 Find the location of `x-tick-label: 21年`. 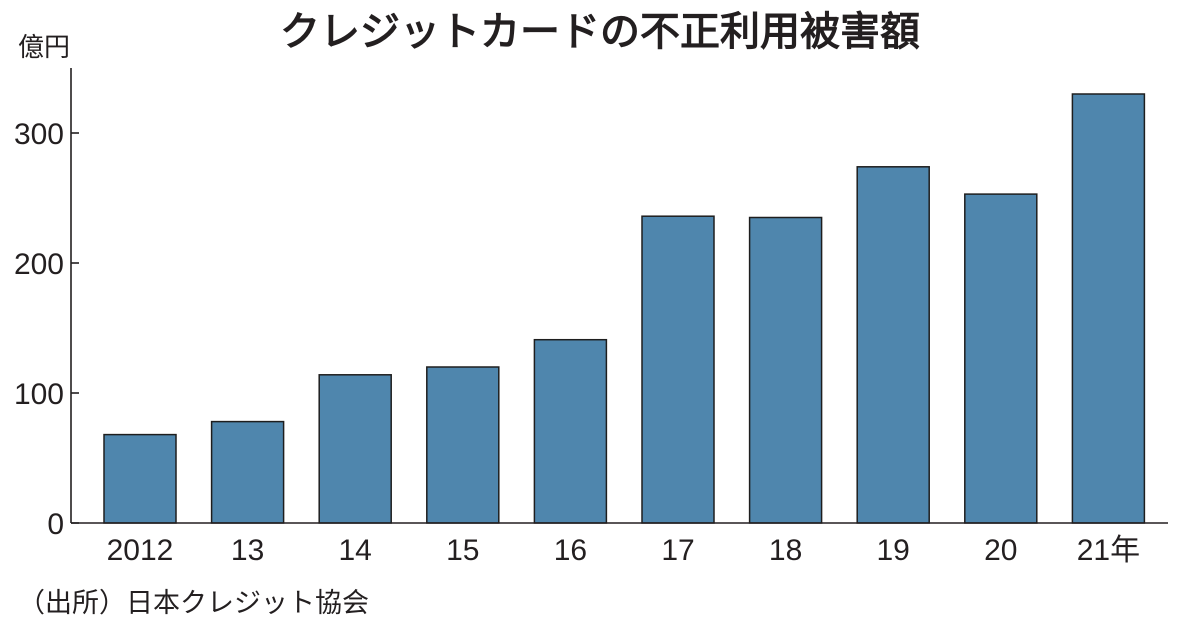

x-tick-label: 21年 is located at coordinates (1108, 550).